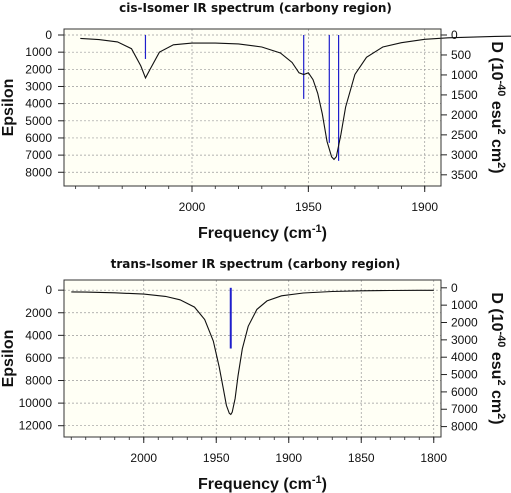  I want to click on y2-tick-label: 1500, so click(464, 95).